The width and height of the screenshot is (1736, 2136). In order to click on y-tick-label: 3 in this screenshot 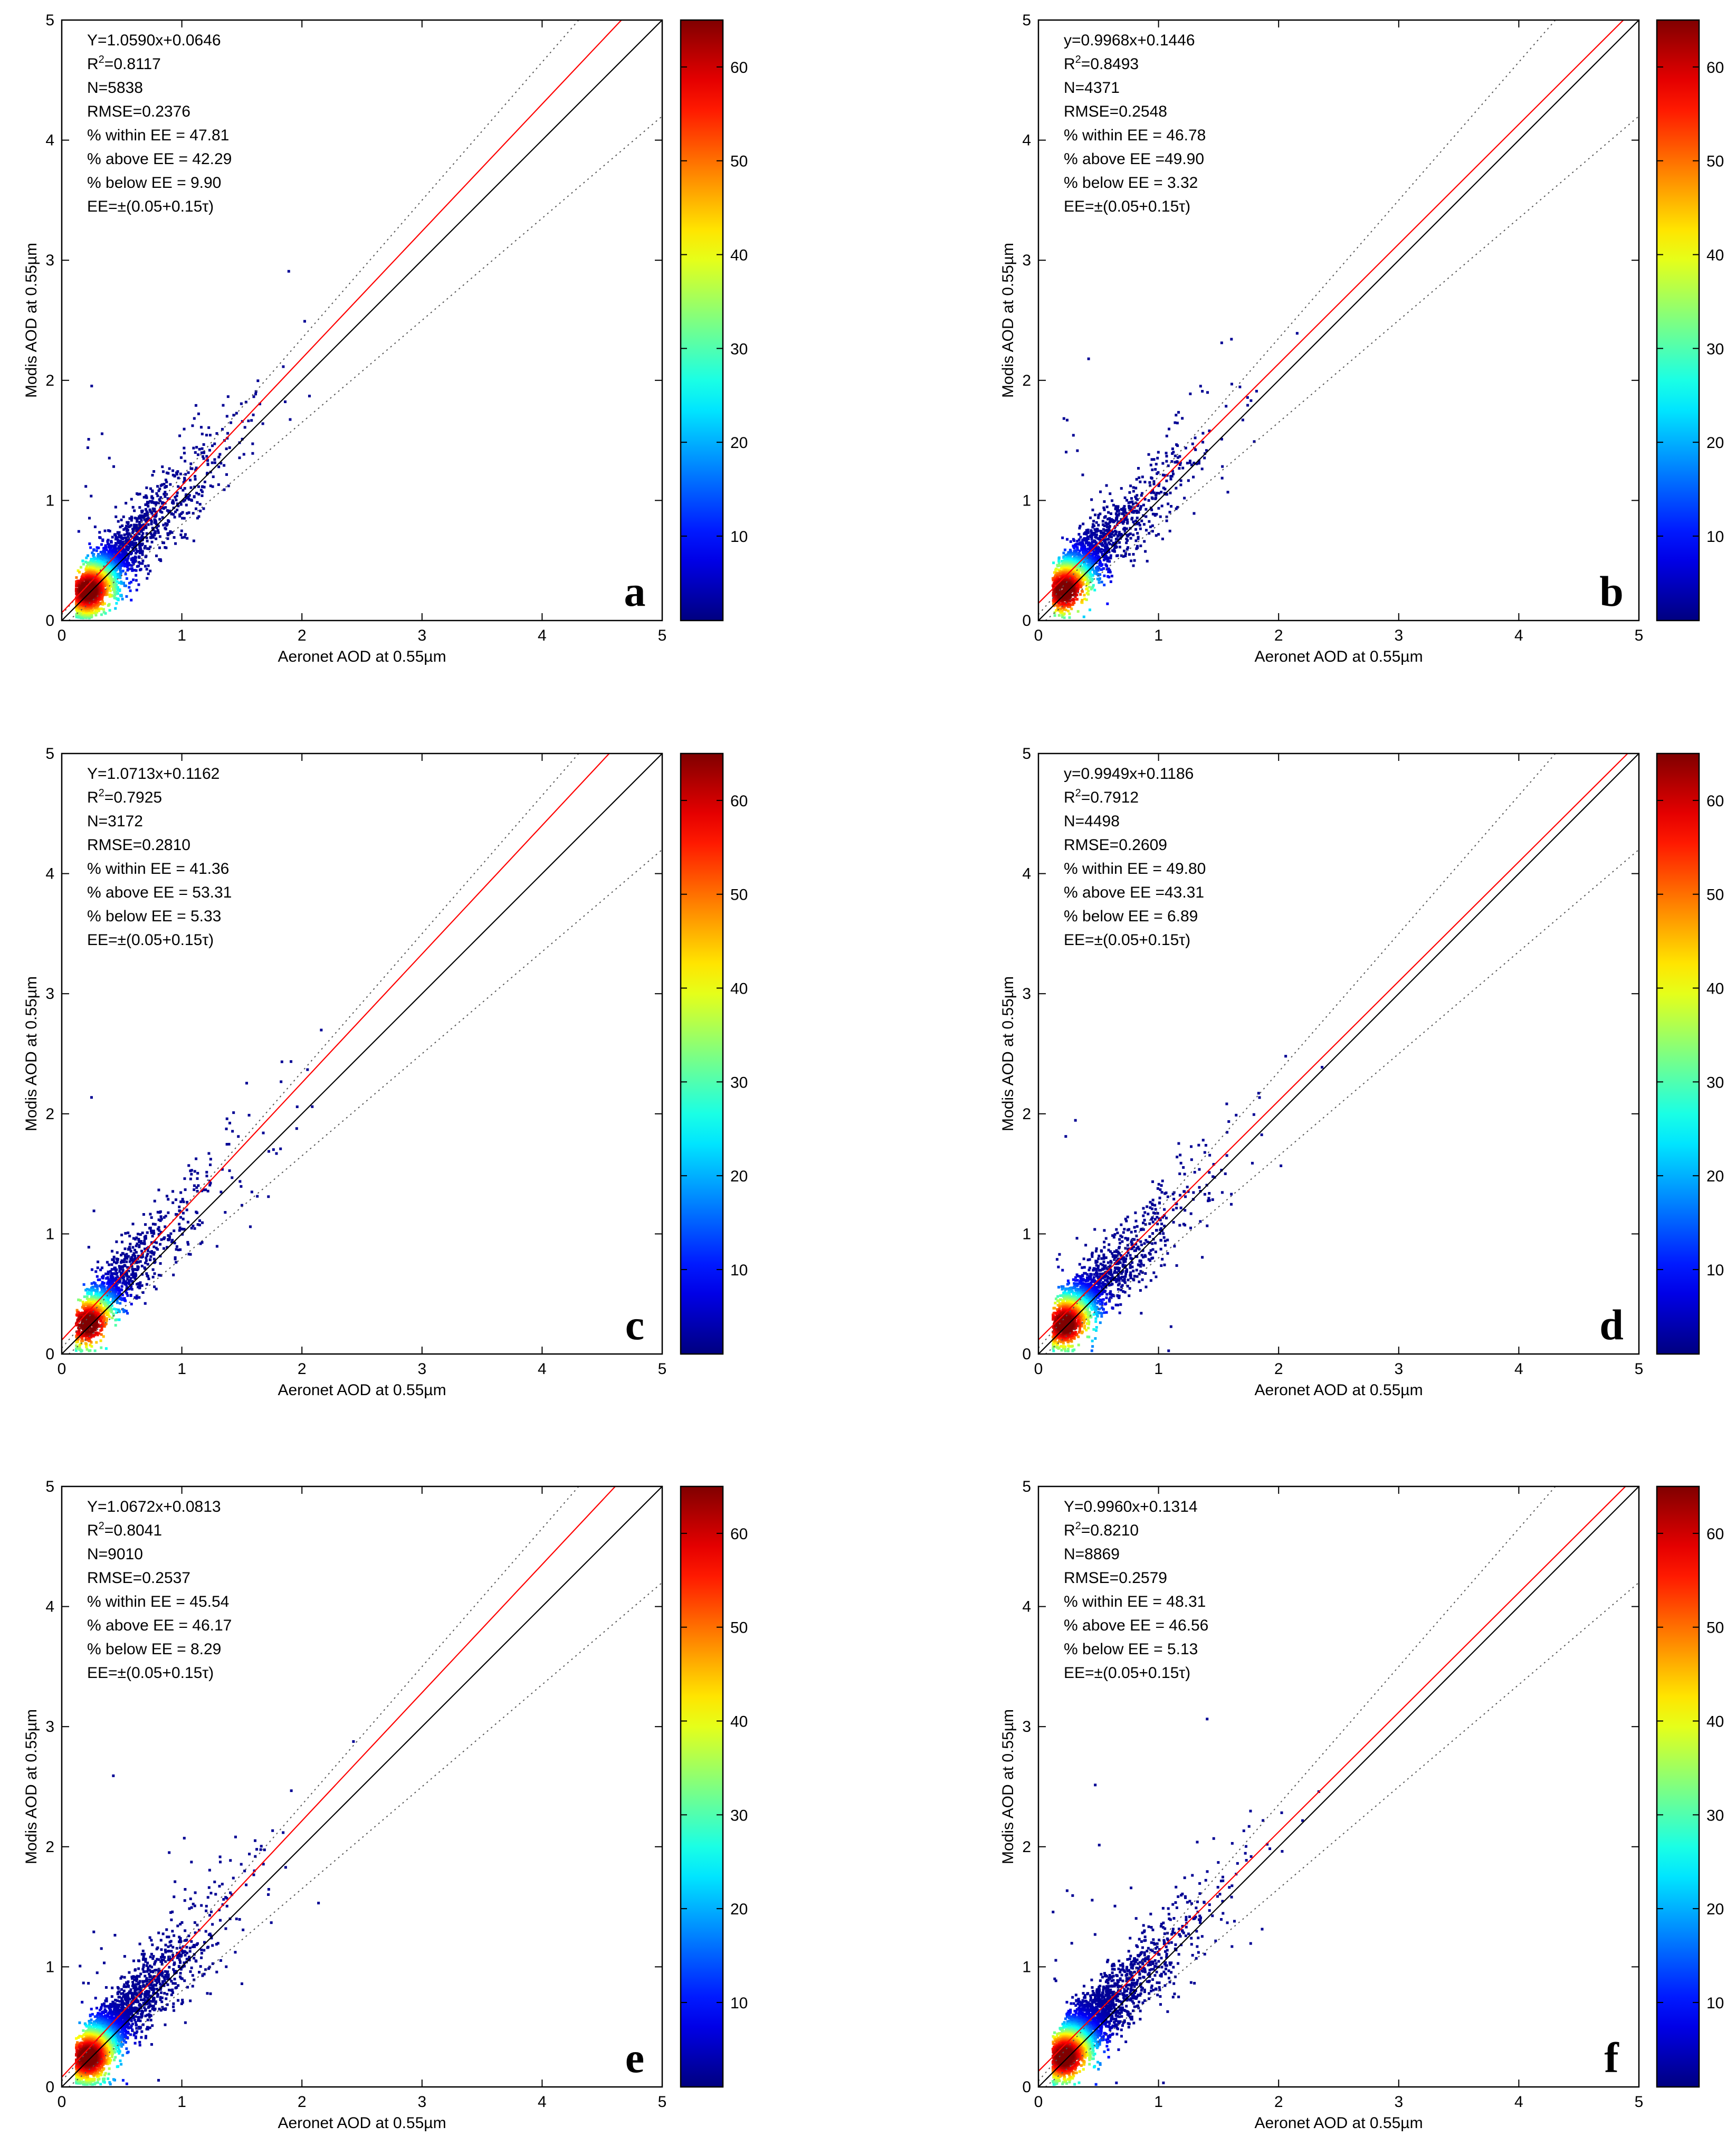, I will do `click(49, 260)`.